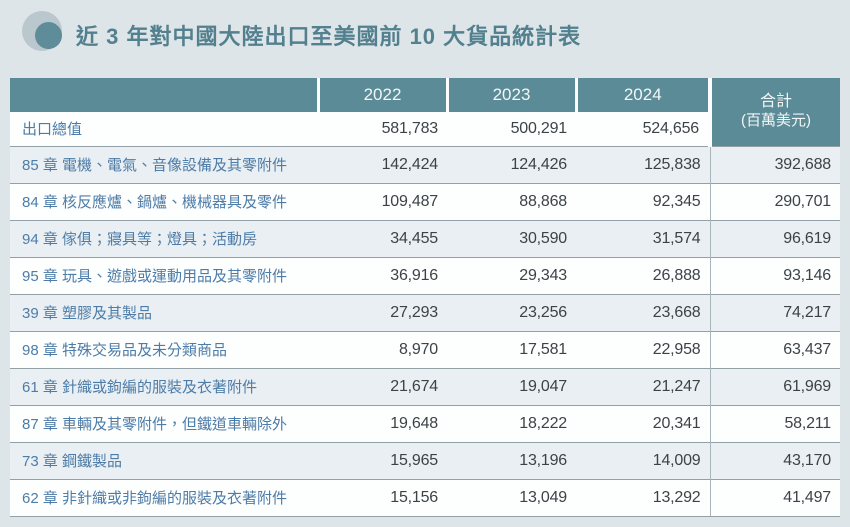 Image resolution: width=850 pixels, height=527 pixels. What do you see at coordinates (643, 312) in the screenshot?
I see `value-2024: 23,668` at bounding box center [643, 312].